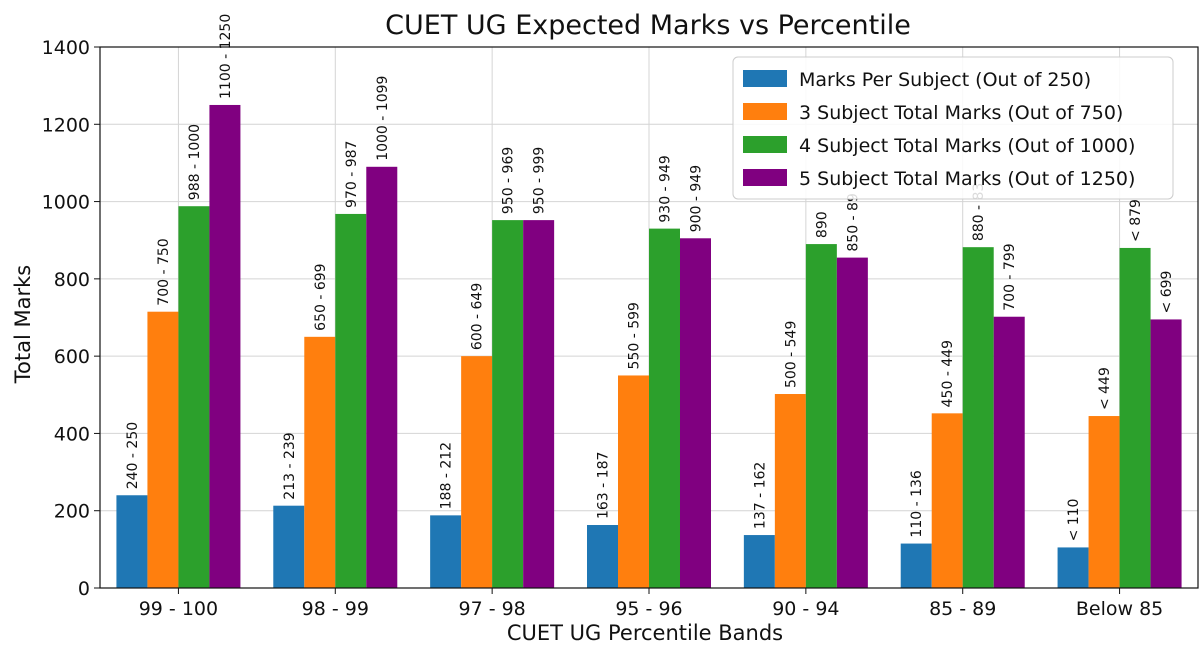 The image size is (1200, 655). I want to click on x-tick-label: 90 - 94, so click(805, 609).